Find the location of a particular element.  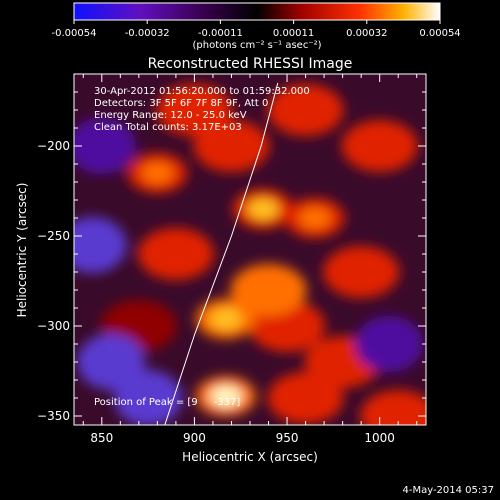

y-tick-label: −250 is located at coordinates (53, 236).